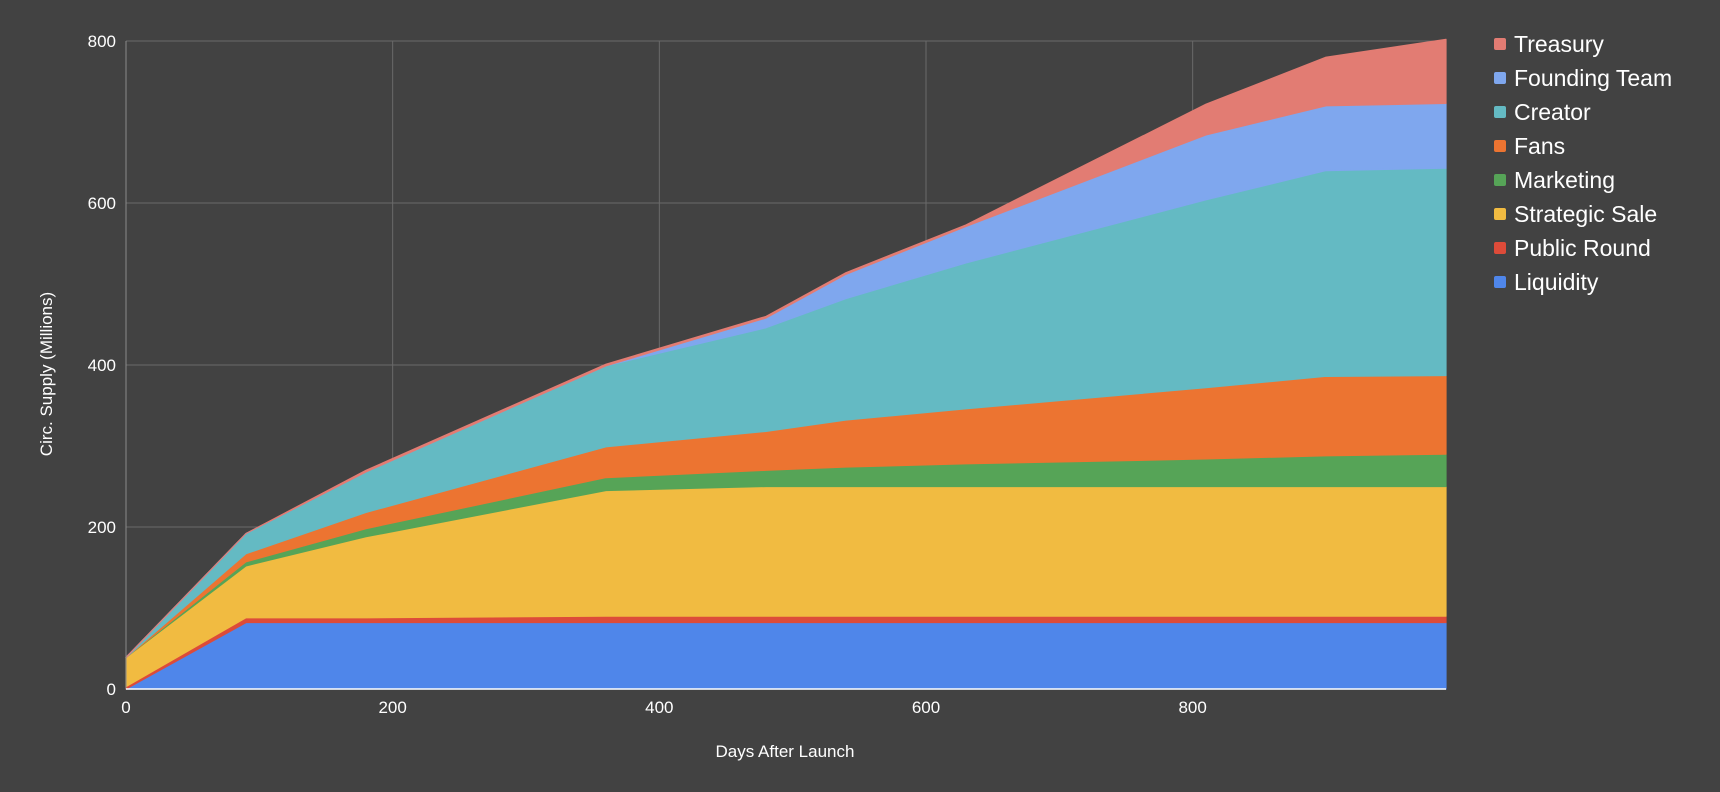 This screenshot has height=792, width=1720. I want to click on legend-item-fans: Fans, so click(1529, 146).